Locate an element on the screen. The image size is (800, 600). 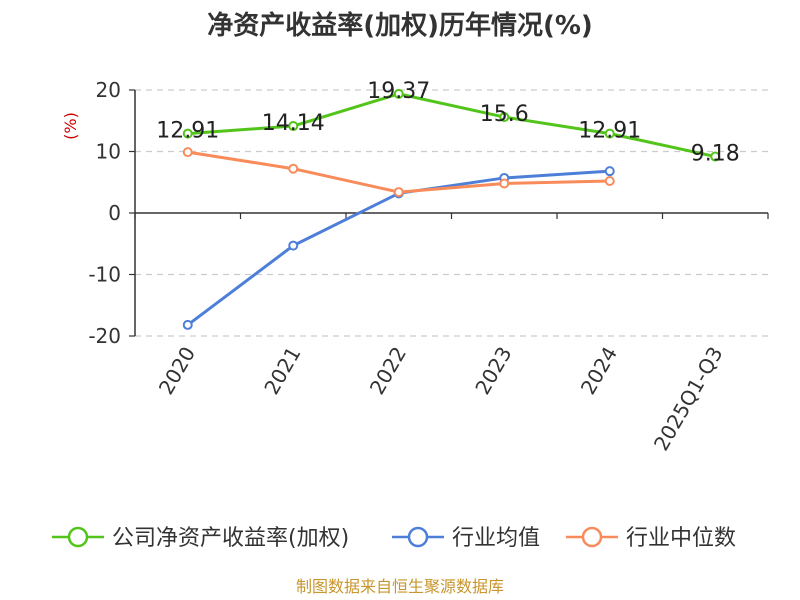
legend-item-label: 行业均值 is located at coordinates (496, 538).